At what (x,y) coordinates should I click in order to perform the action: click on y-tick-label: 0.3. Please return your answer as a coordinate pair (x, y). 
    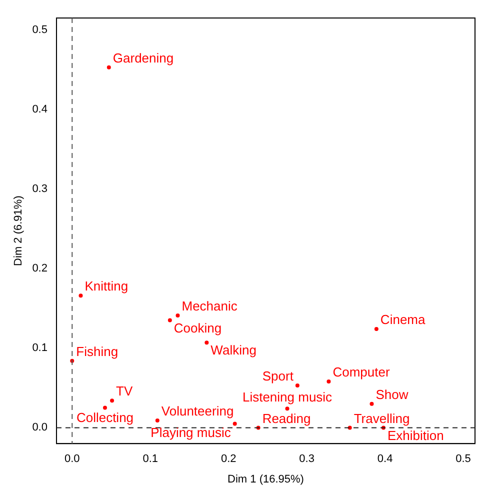
    Looking at the image, I should click on (40, 189).